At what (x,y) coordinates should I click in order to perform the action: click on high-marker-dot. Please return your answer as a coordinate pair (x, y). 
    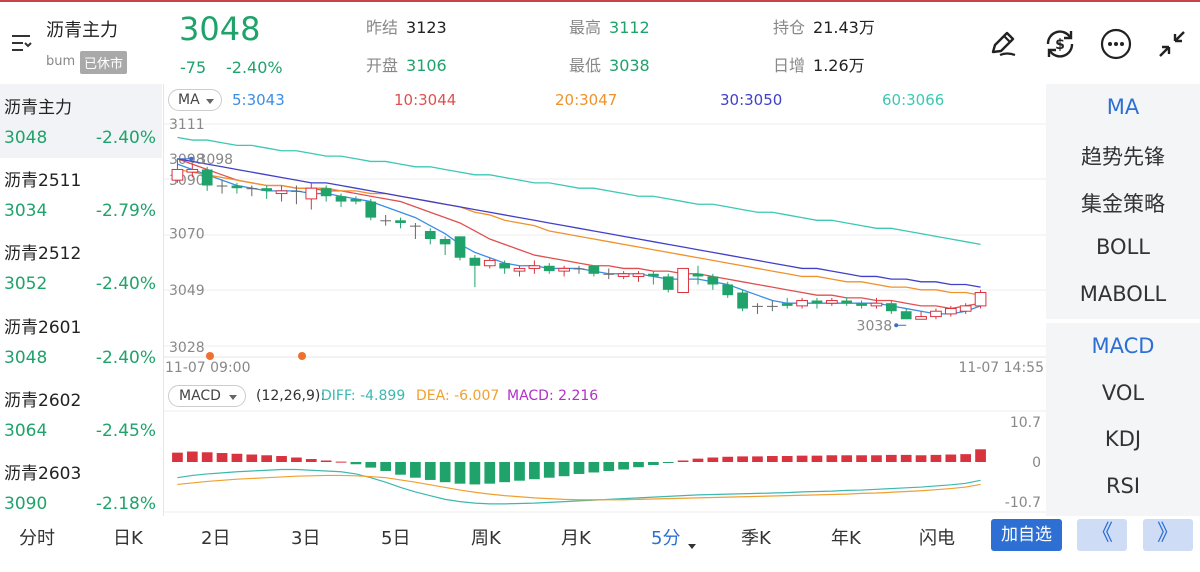
    Looking at the image, I should click on (191, 158).